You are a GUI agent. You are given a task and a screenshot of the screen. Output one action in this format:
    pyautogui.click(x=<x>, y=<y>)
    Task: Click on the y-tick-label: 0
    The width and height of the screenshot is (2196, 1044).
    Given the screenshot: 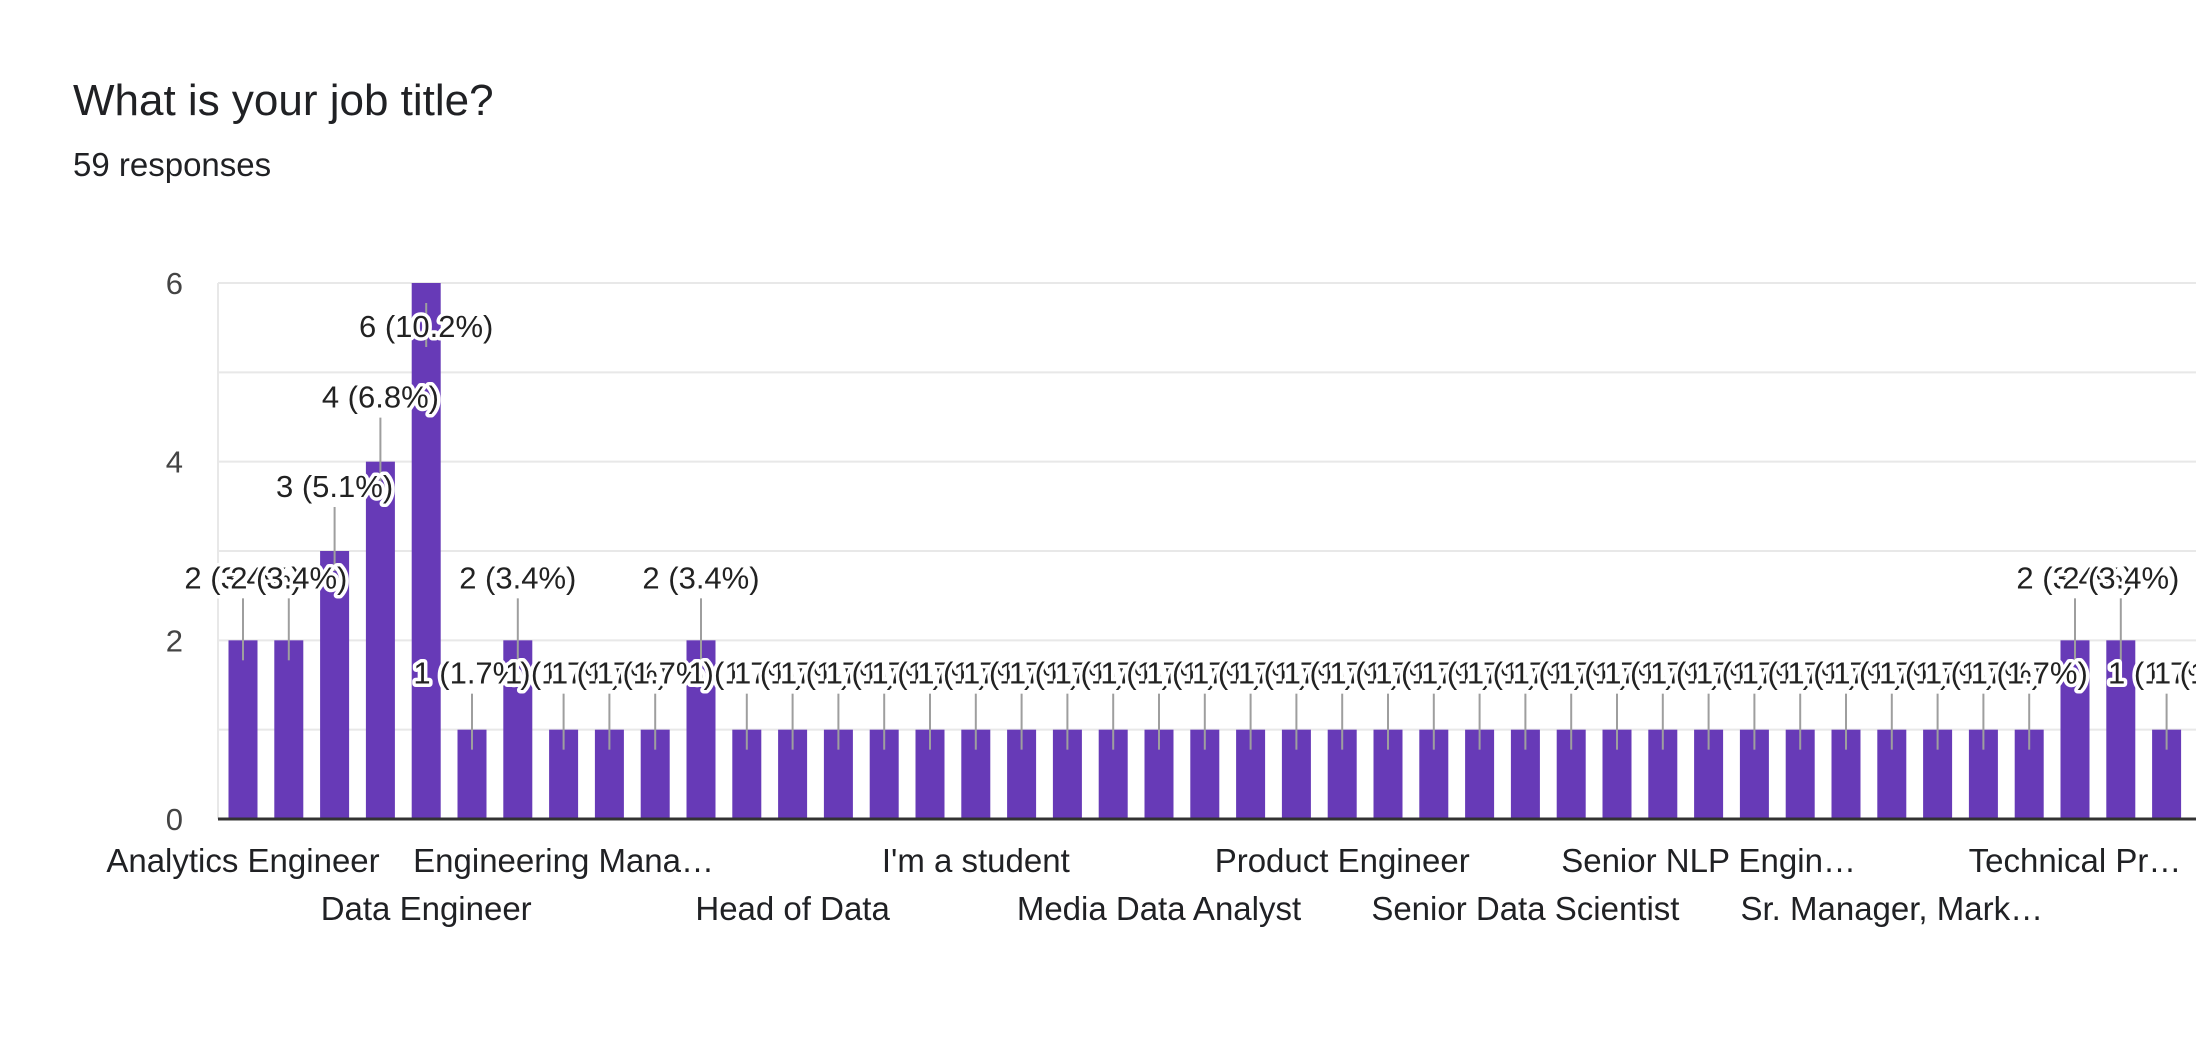 What is the action you would take?
    pyautogui.click(x=174, y=819)
    